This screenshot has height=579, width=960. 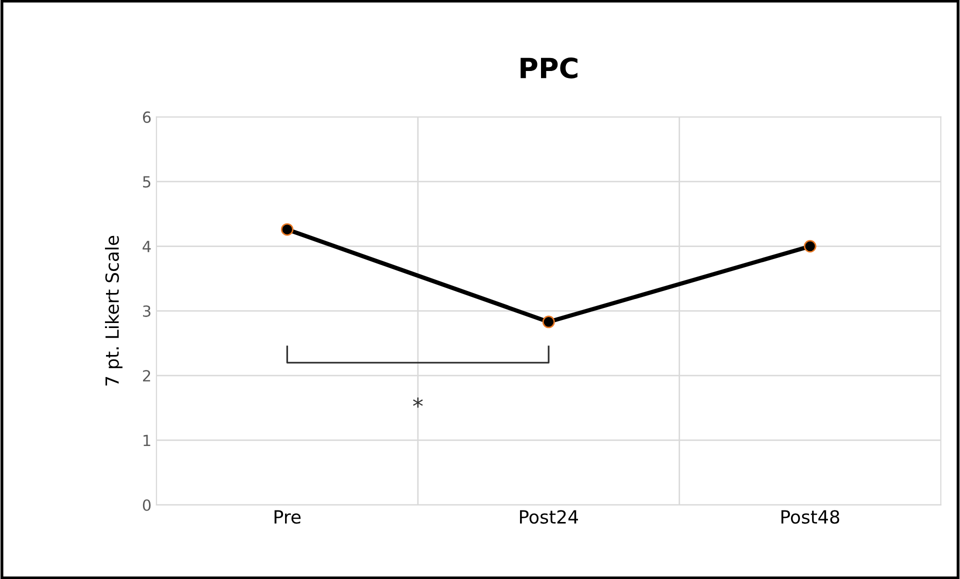 I want to click on y-tick-label: 5, so click(x=146, y=182).